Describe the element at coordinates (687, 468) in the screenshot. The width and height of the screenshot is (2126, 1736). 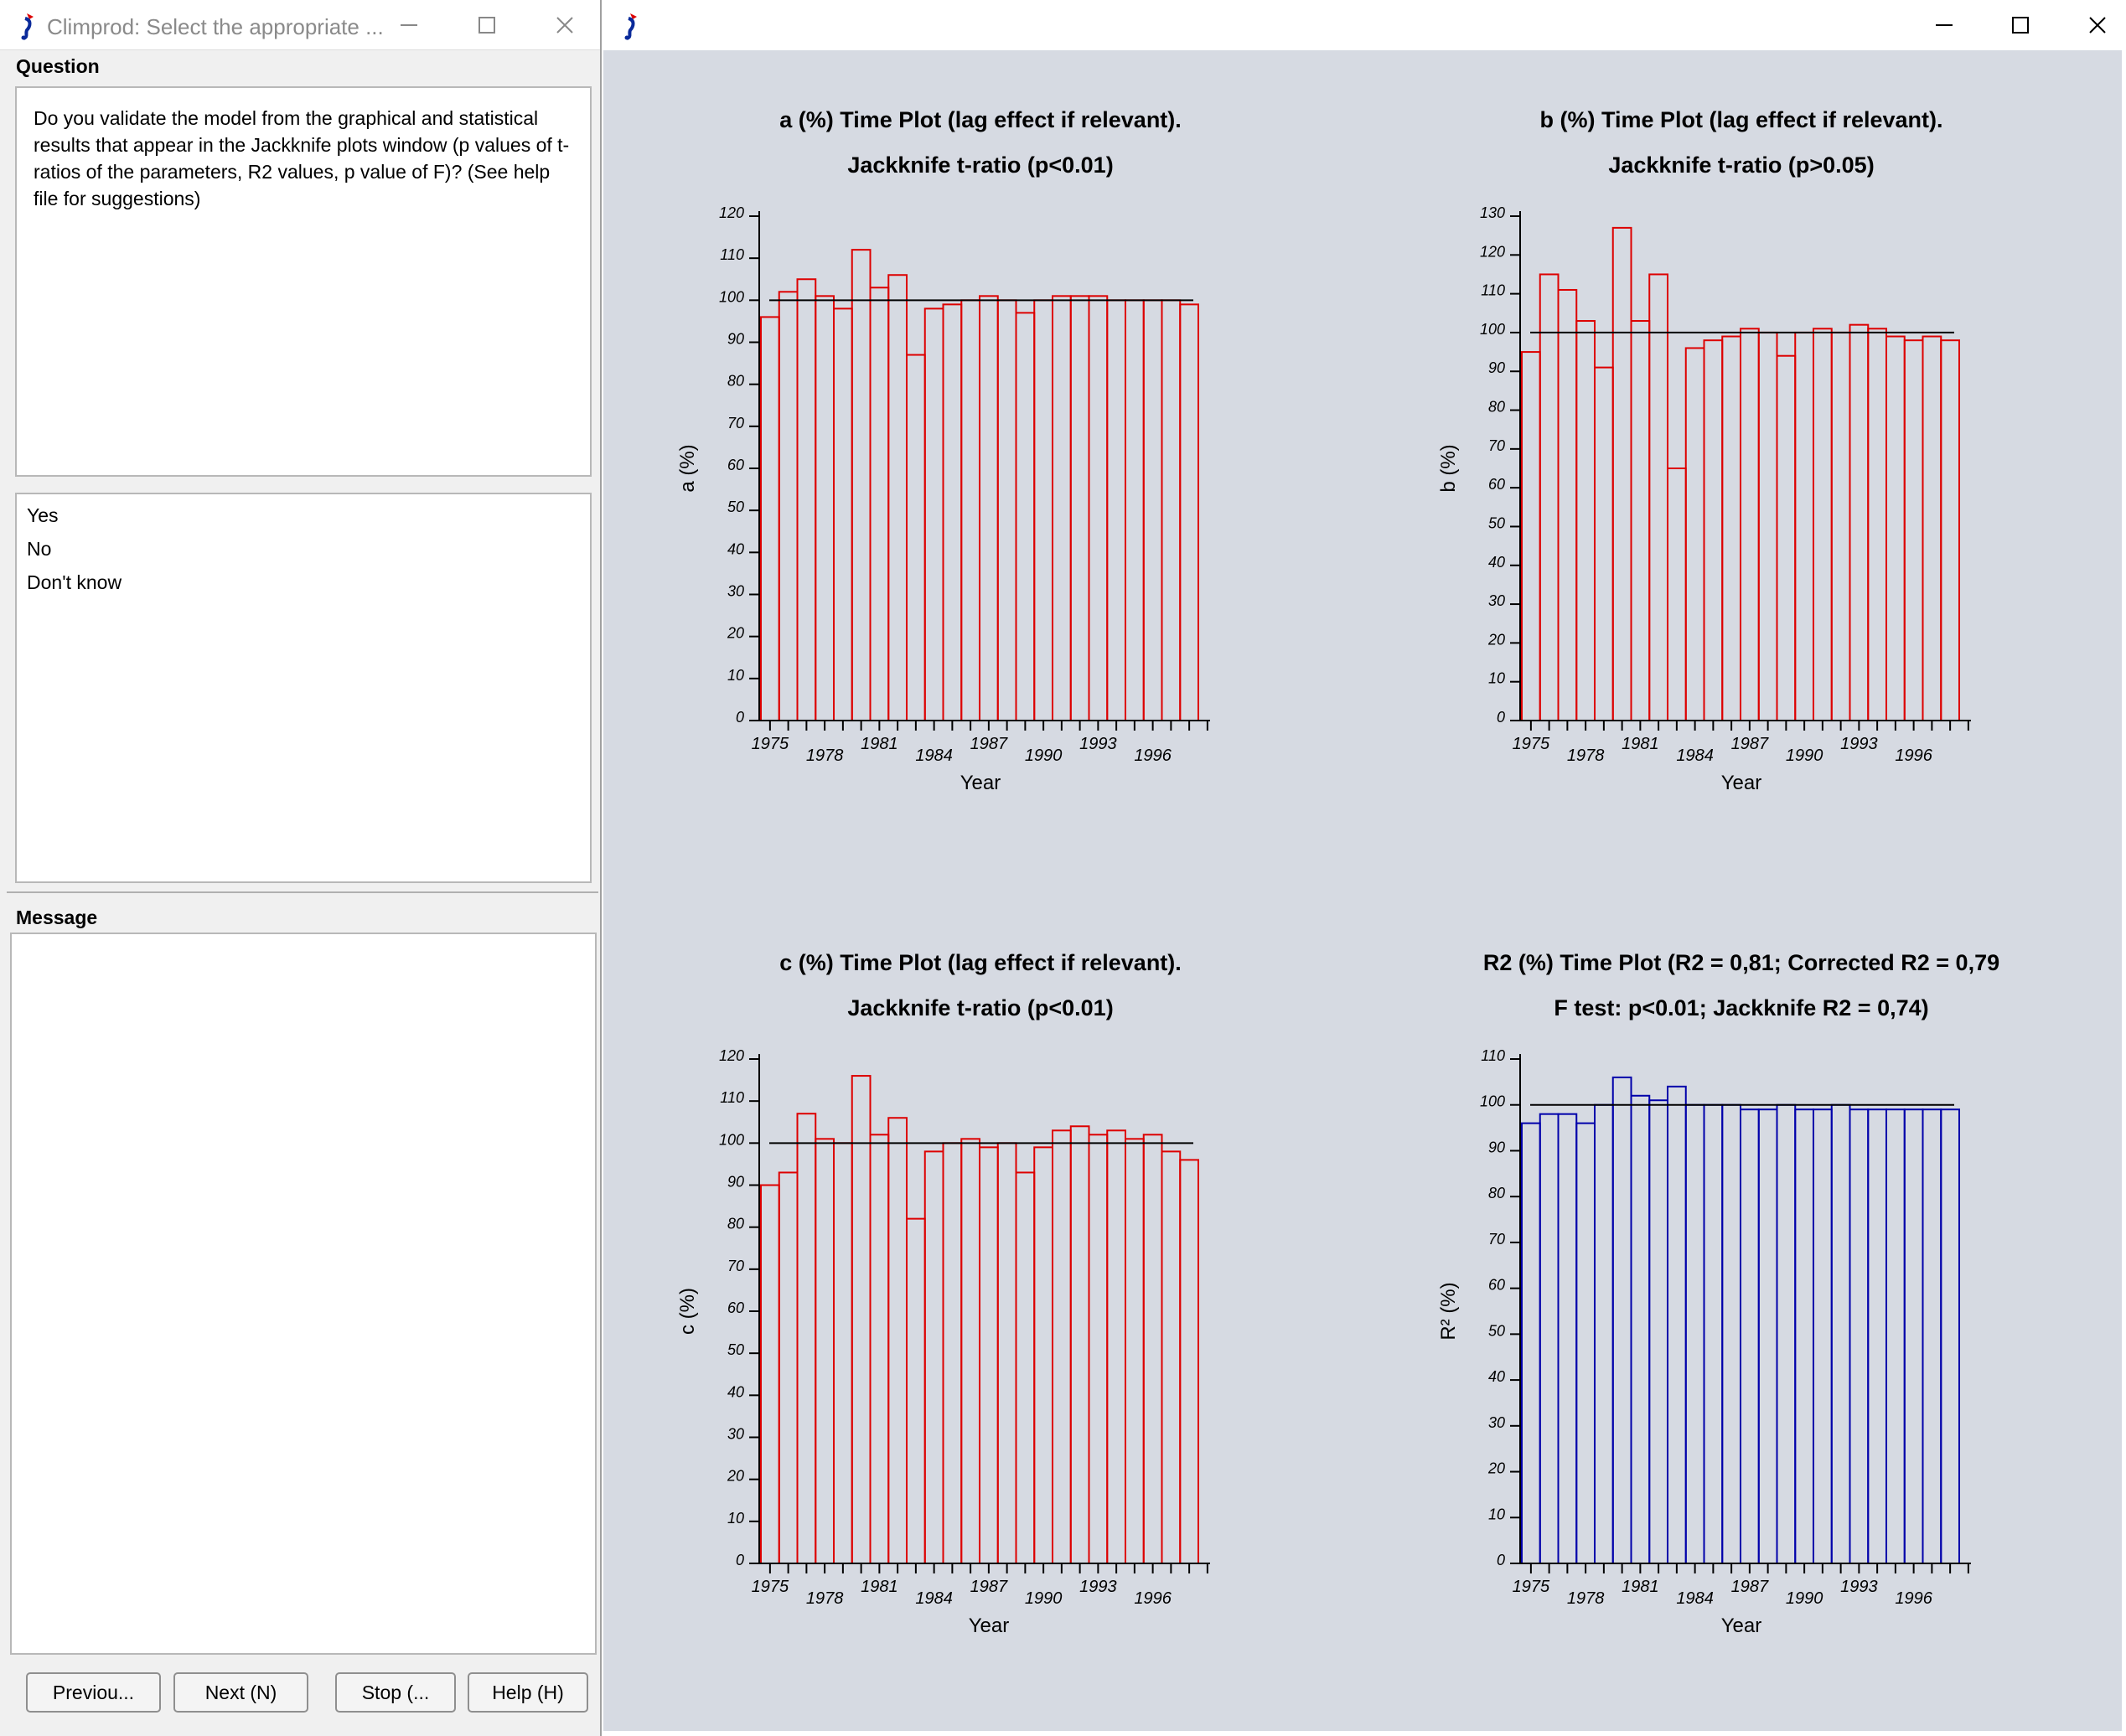
I see `y-axis-label: a (%)` at that location.